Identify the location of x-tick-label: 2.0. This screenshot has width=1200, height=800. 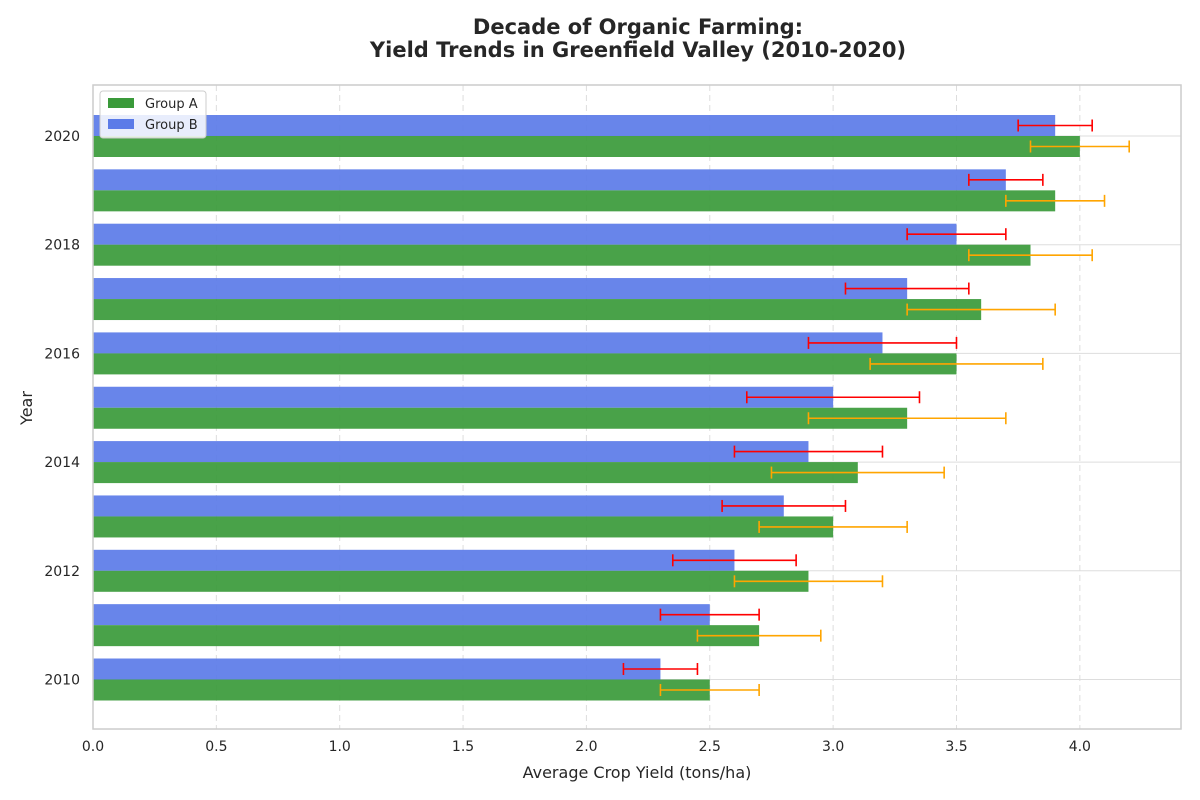
(586, 747).